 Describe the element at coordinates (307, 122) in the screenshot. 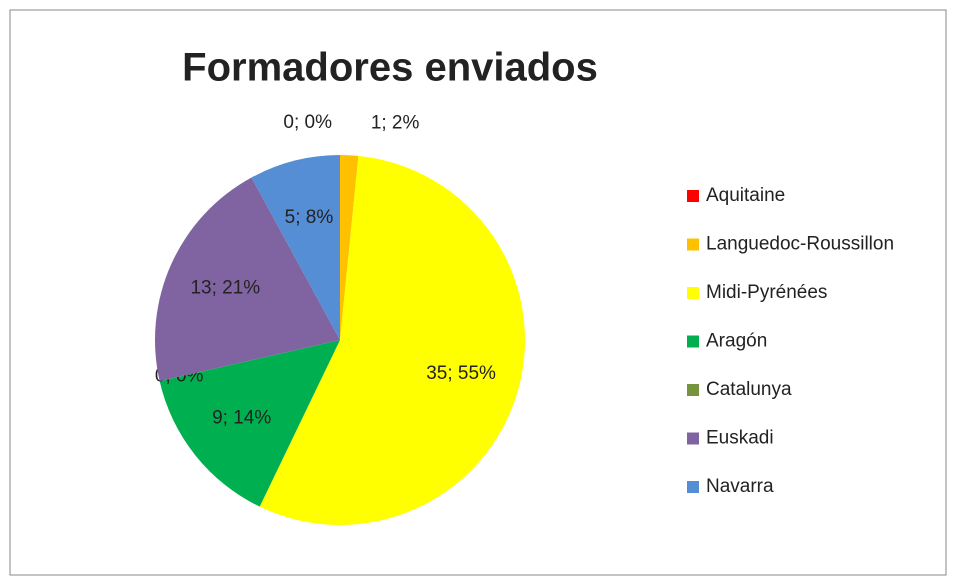

I see `data-label: 0; 0%` at that location.